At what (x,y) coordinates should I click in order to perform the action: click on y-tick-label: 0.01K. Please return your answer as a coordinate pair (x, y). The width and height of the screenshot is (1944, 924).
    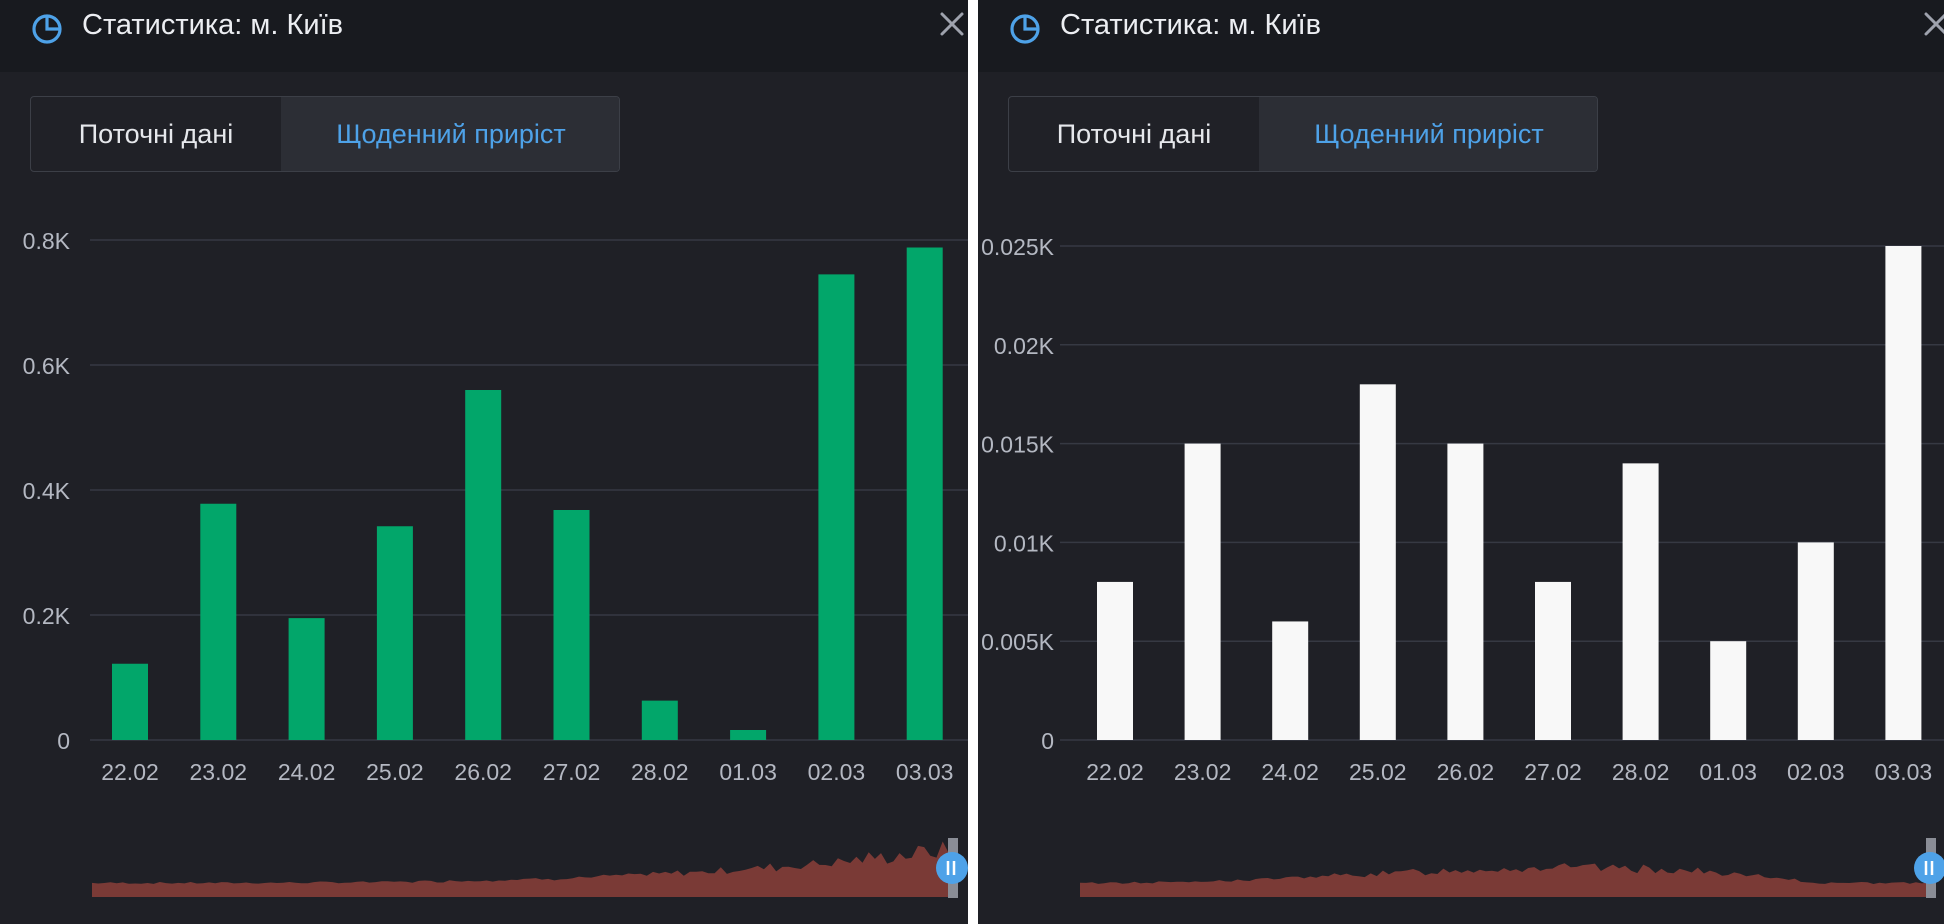
    Looking at the image, I should click on (1024, 543).